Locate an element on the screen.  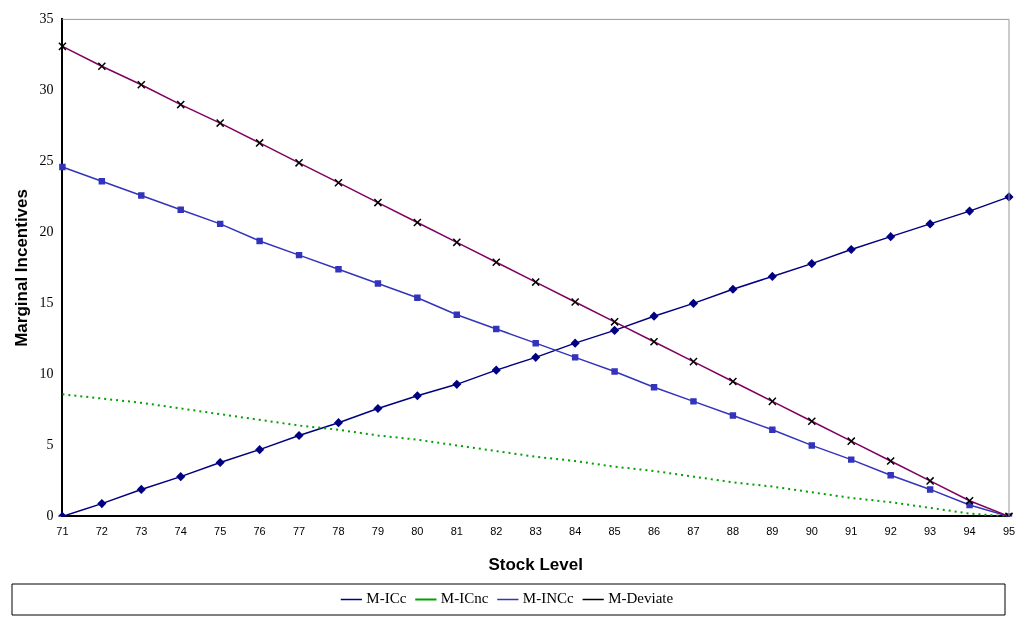
legend-label: M-ICc is located at coordinates (386, 598).